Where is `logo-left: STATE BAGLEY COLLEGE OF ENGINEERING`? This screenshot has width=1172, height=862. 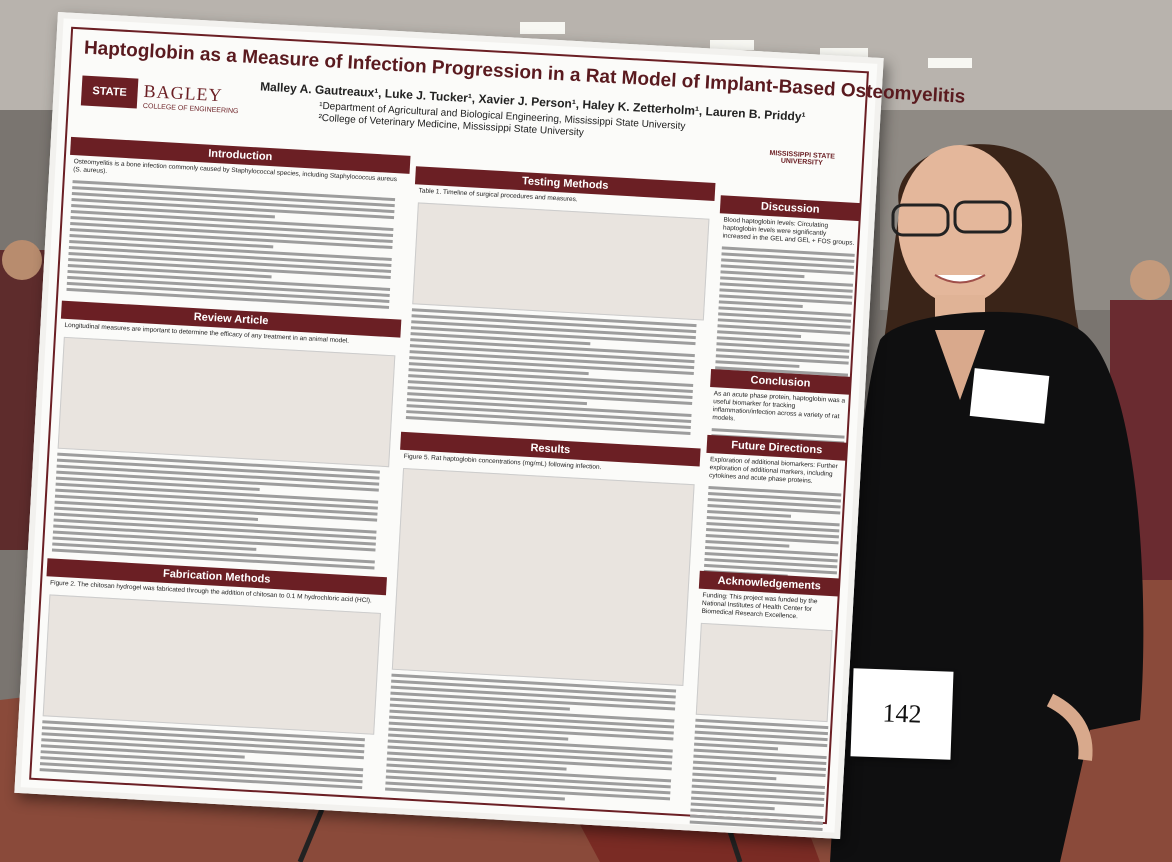 logo-left: STATE BAGLEY COLLEGE OF ENGINEERING is located at coordinates (166, 98).